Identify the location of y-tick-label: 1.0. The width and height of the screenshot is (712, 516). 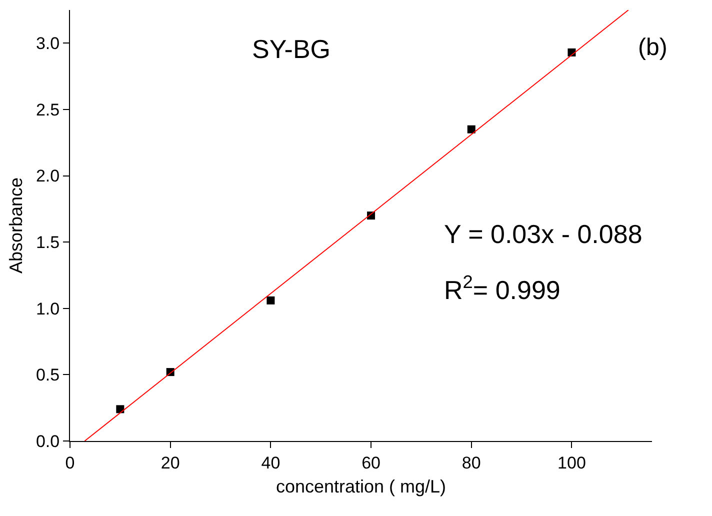
(48, 308).